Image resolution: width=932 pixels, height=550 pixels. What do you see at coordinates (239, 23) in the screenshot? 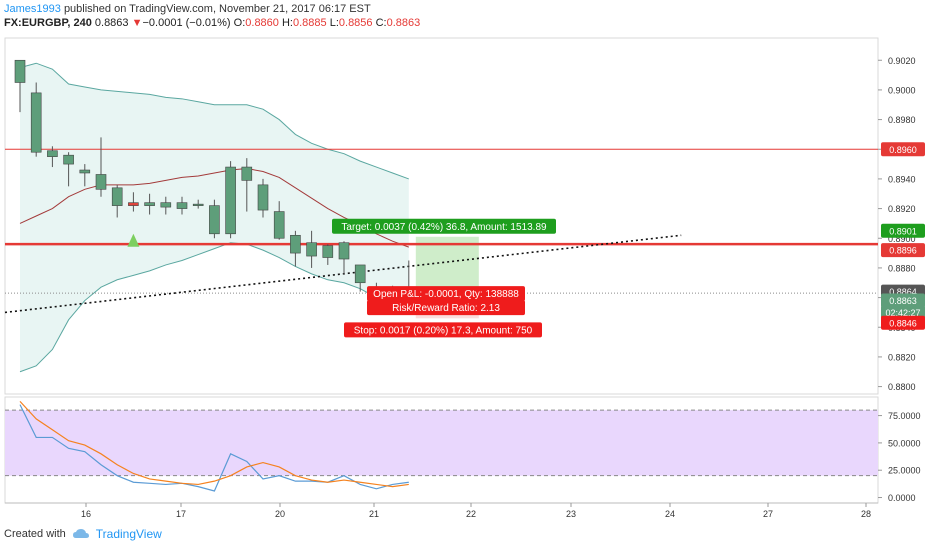
I see `open-label: O:` at bounding box center [239, 23].